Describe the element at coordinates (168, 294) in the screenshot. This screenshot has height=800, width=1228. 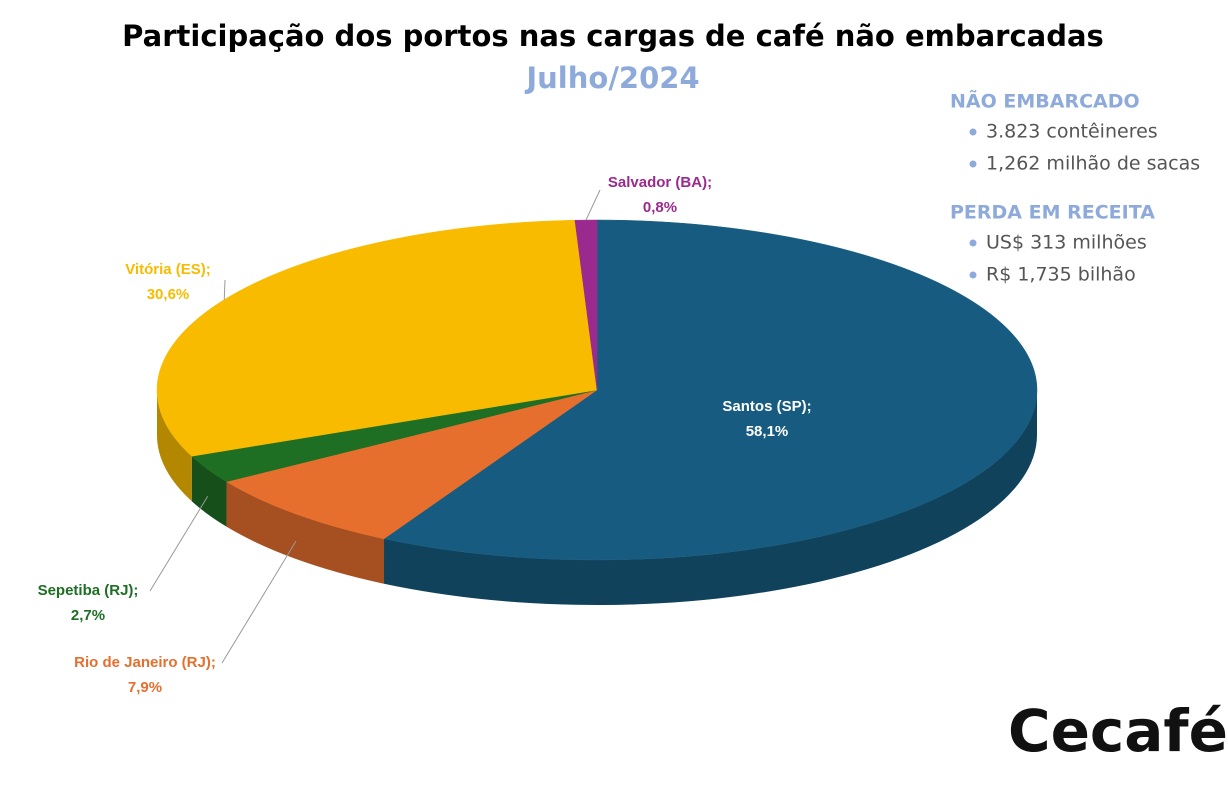
I see `data-label-value: 30,6%` at that location.